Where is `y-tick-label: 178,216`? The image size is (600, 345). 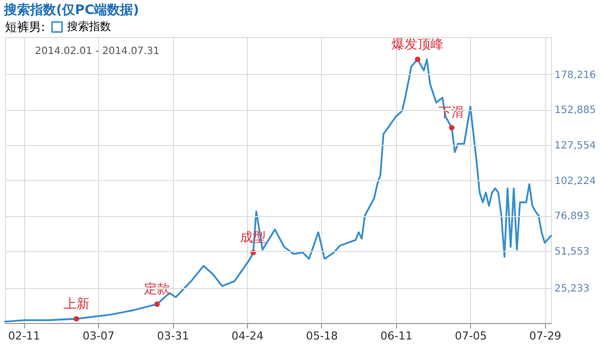 y-tick-label: 178,216 is located at coordinates (575, 75).